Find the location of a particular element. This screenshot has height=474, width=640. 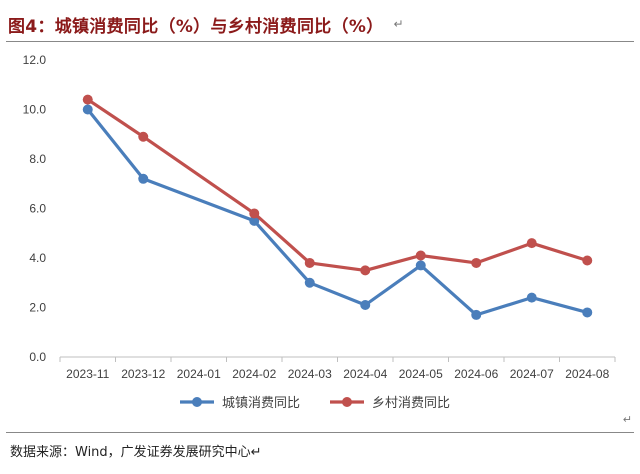

y-tick-label: 6.0 is located at coordinates (37, 209).